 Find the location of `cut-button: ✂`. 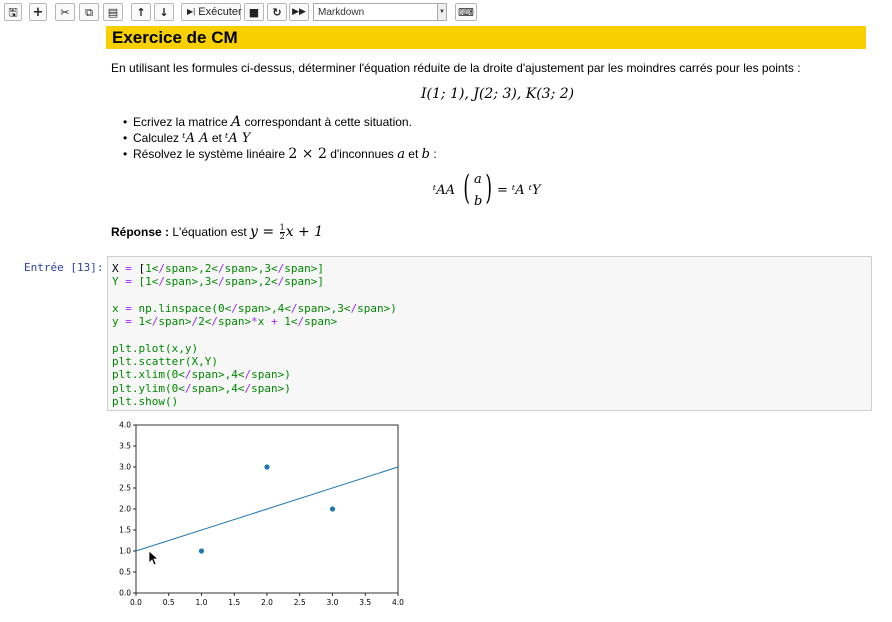

cut-button: ✂ is located at coordinates (65, 12).